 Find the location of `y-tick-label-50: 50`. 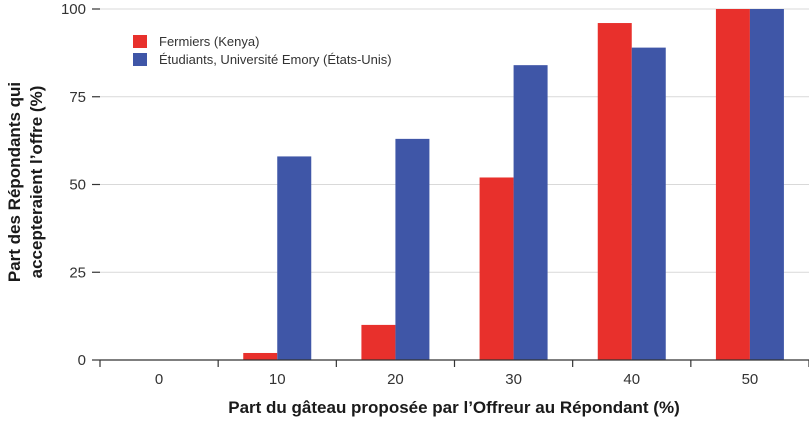

y-tick-label-50: 50 is located at coordinates (77, 185).